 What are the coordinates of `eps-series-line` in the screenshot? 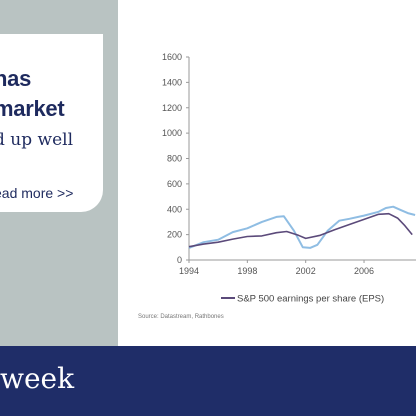 It's located at (300, 230).